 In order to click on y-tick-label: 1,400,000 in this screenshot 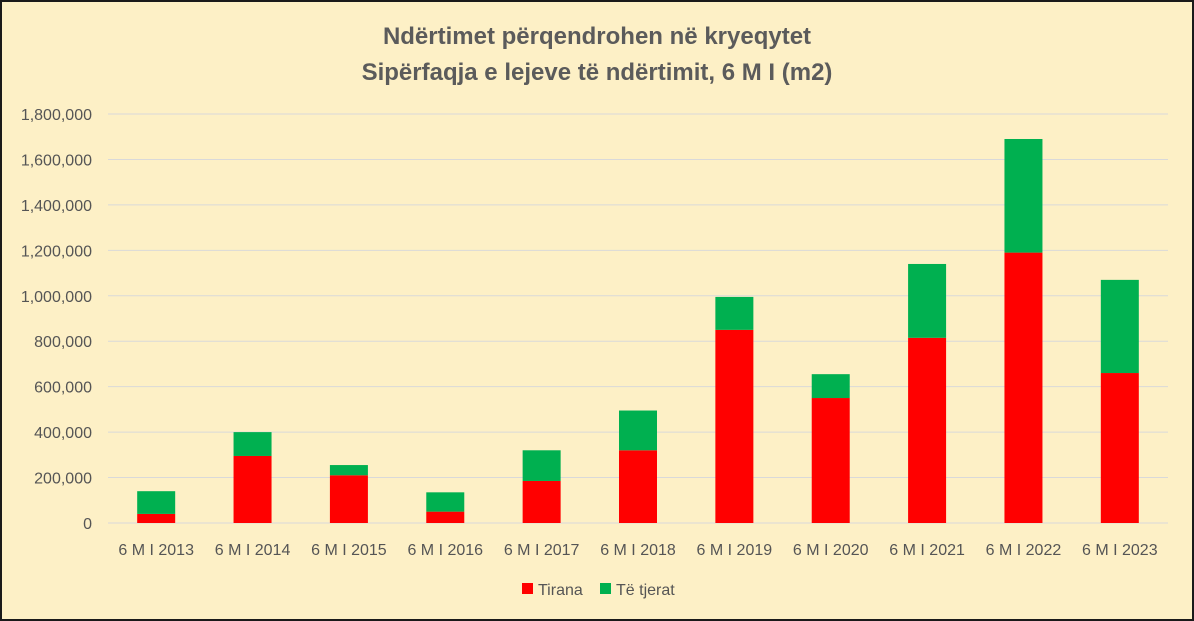, I will do `click(56, 206)`.